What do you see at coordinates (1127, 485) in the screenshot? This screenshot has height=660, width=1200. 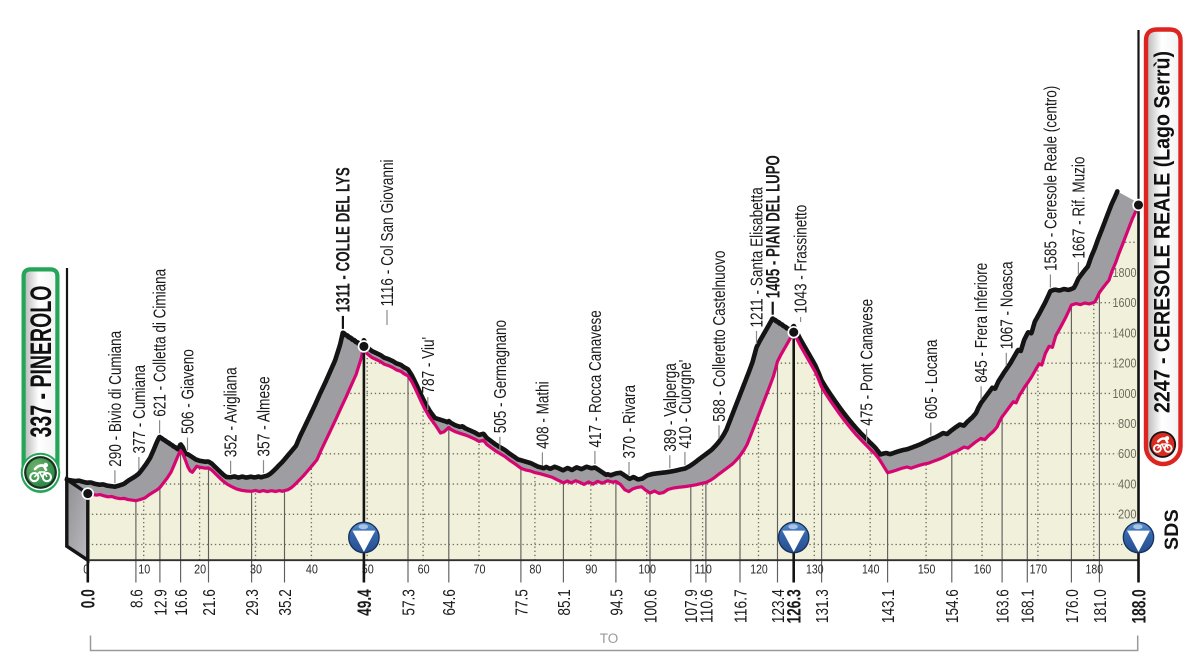 I see `svg-text: 400` at bounding box center [1127, 485].